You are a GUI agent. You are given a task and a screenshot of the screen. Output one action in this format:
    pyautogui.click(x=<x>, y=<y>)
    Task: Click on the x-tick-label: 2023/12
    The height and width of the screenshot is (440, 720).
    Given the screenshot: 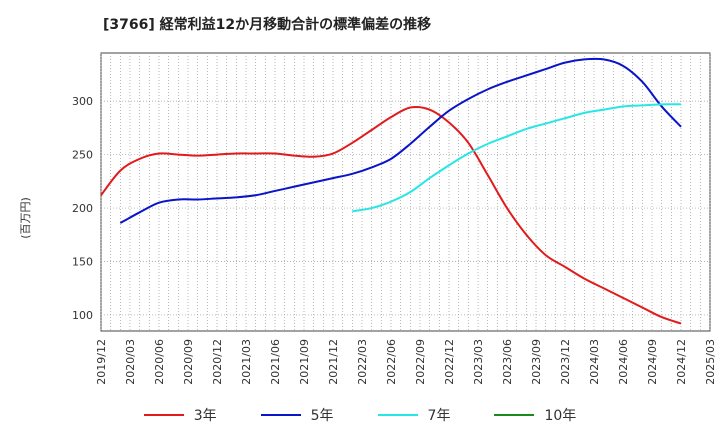 What is the action you would take?
    pyautogui.click(x=565, y=362)
    